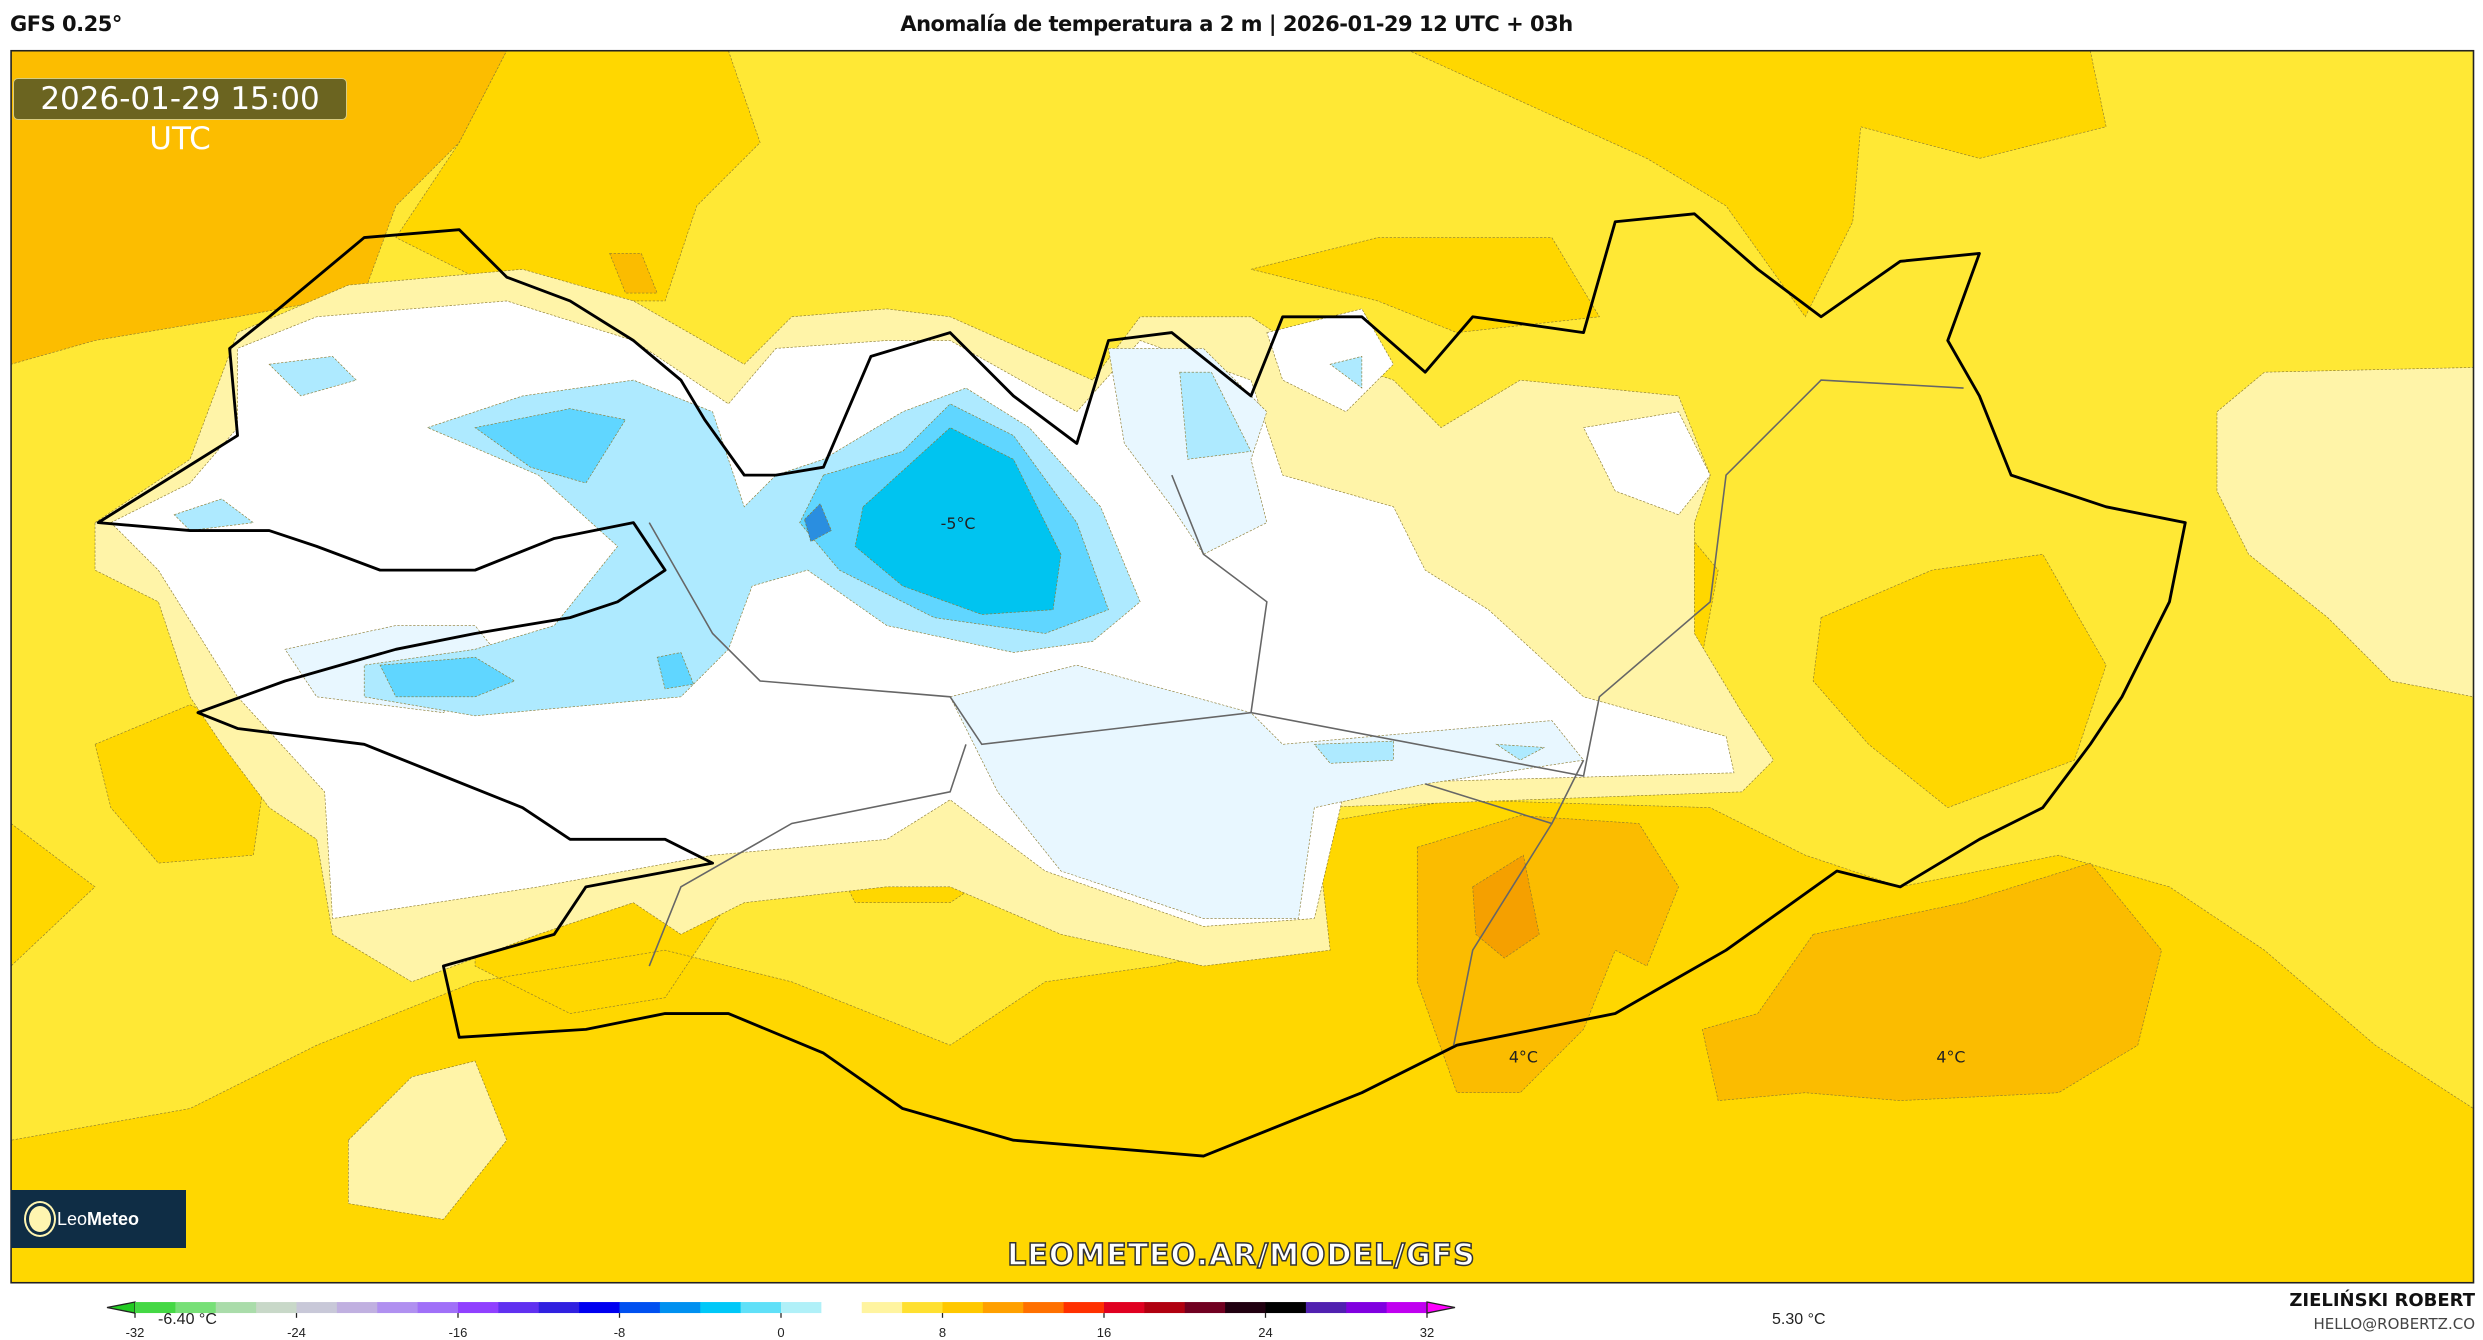 This screenshot has width=2483, height=1340. Describe the element at coordinates (781, 1332) in the screenshot. I see `colorbar-tick-label: 0` at that location.